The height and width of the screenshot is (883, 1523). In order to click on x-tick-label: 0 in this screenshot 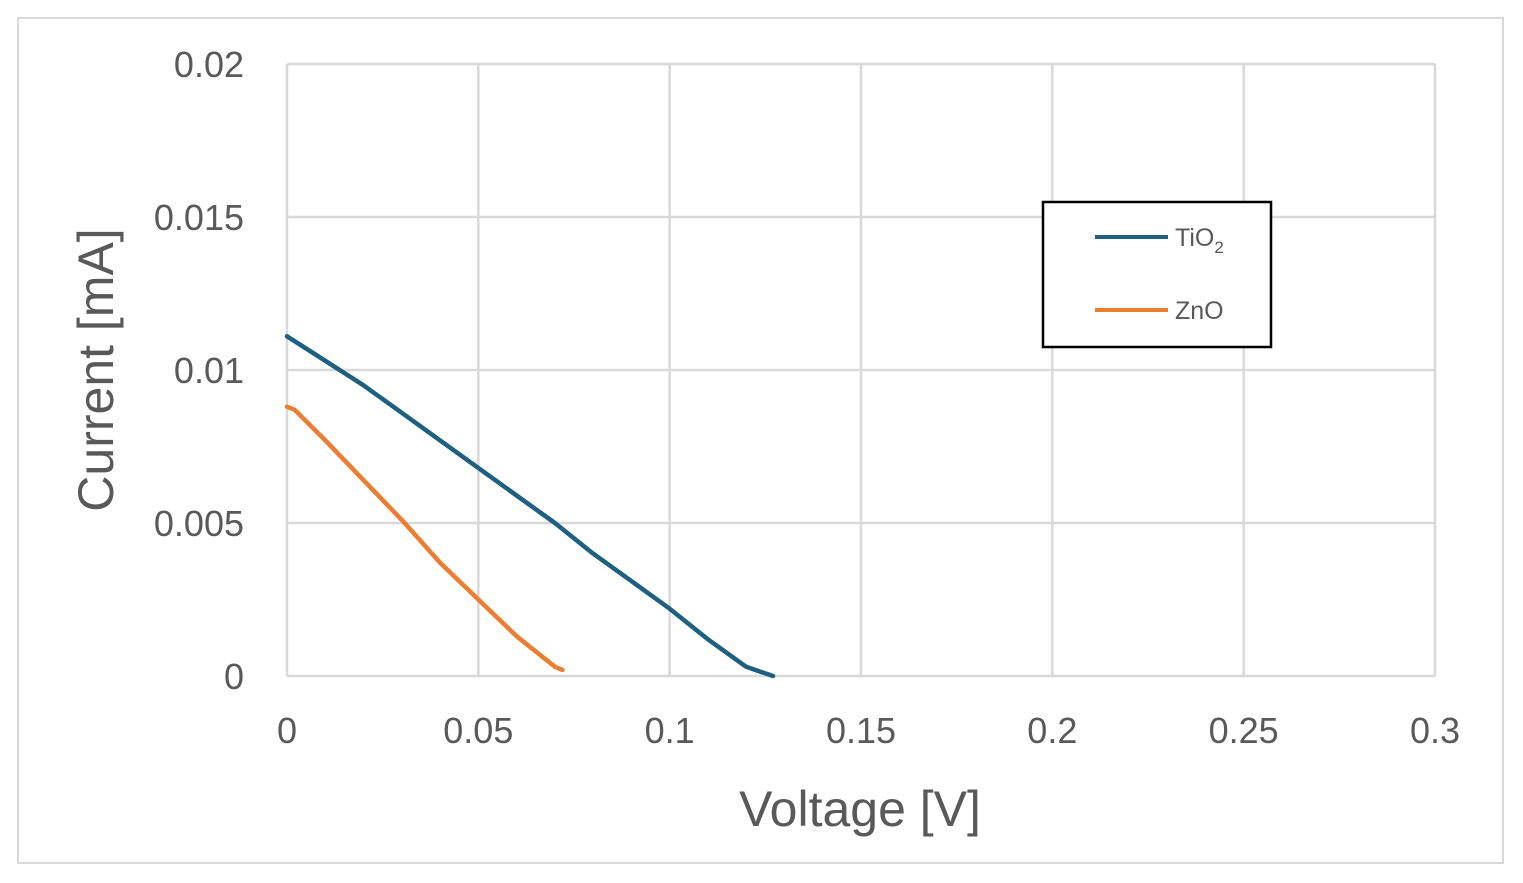, I will do `click(287, 730)`.